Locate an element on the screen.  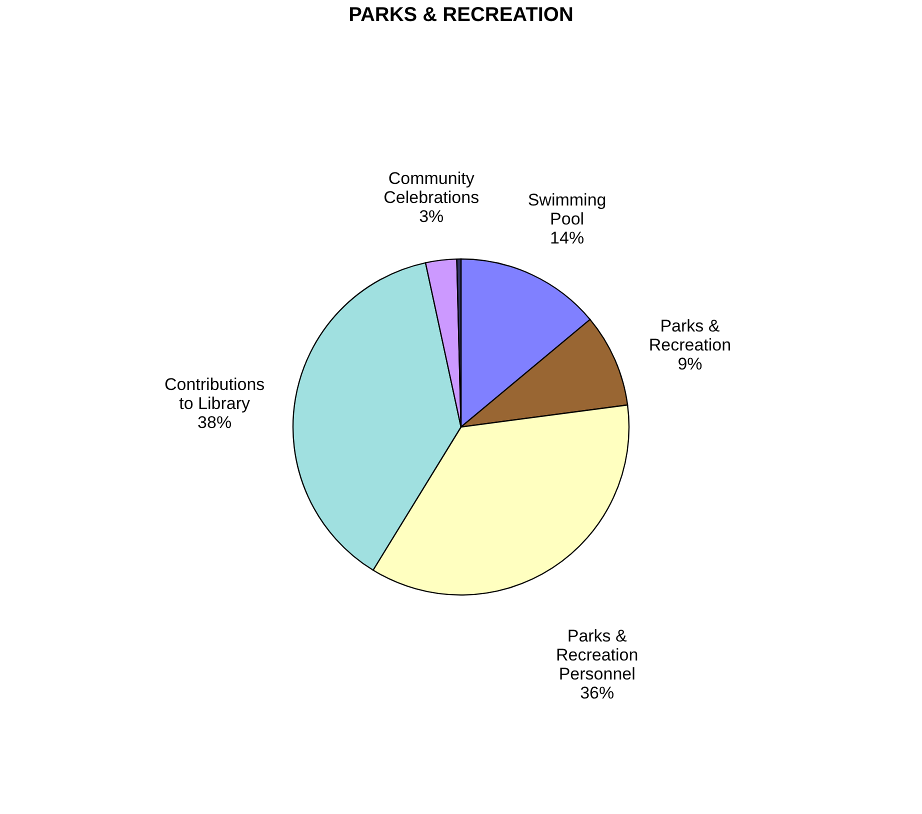
data-label: 9% is located at coordinates (690, 364).